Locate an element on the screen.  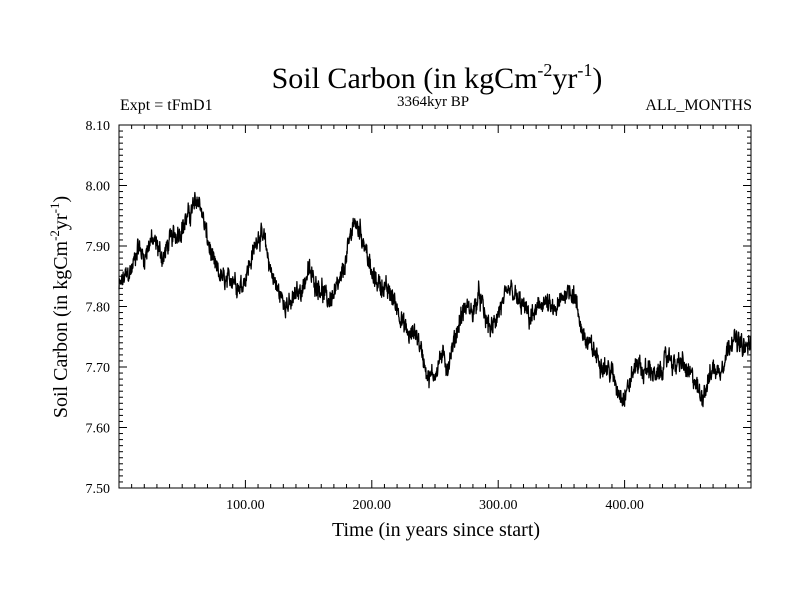
y-tick-label: 8.00 is located at coordinates (98, 187).